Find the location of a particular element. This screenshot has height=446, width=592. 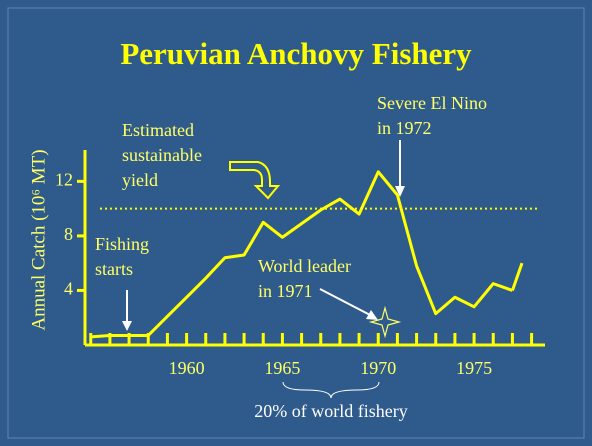

chart-title: Peruvian Anchovy Fishery is located at coordinates (296, 53).